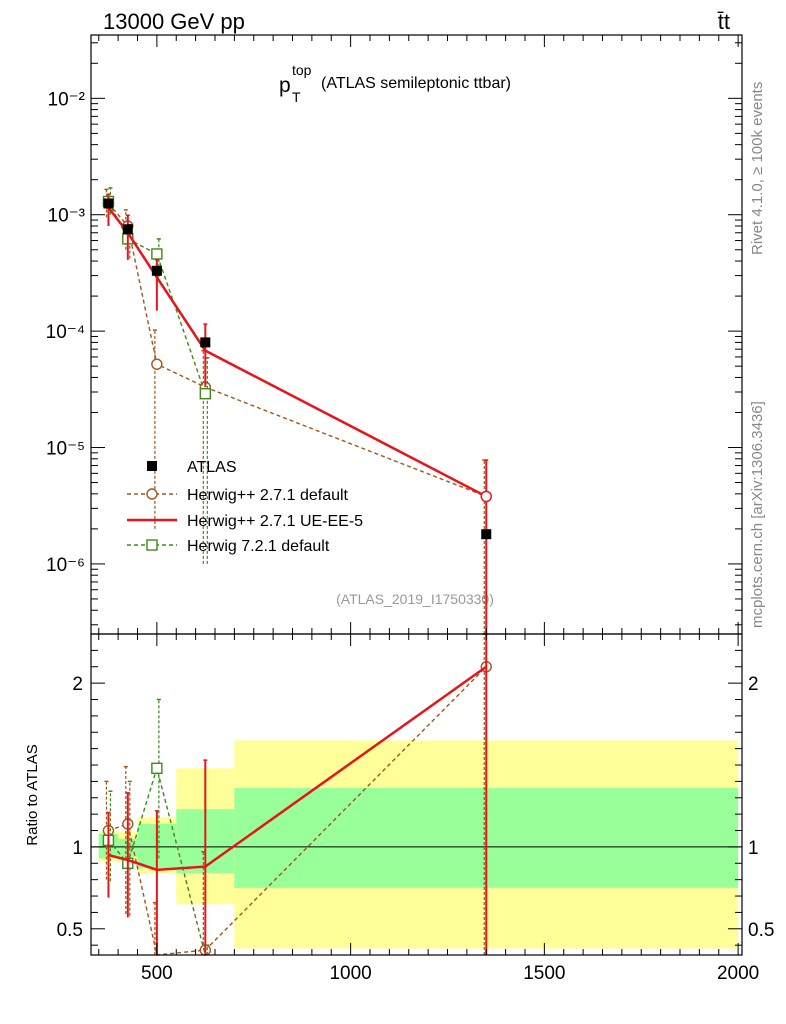 Image resolution: width=786 pixels, height=1024 pixels. Describe the element at coordinates (757, 514) in the screenshot. I see `side-label-mcplots: mcplots.cern.ch [arXiv:1306.3436]` at that location.